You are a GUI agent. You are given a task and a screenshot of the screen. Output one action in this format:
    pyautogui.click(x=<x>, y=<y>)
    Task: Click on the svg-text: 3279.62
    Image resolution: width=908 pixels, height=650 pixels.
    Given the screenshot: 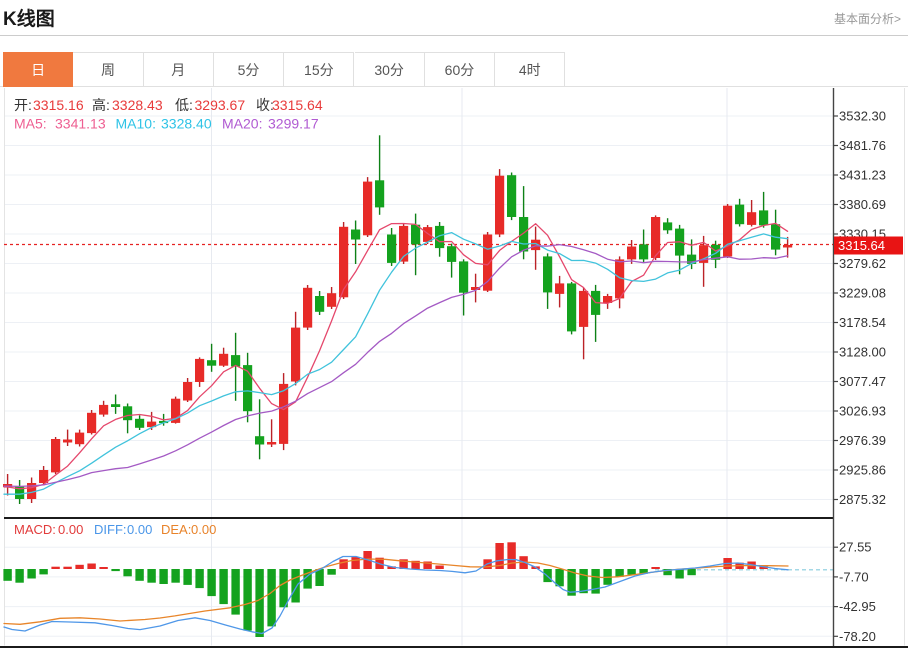 What is the action you would take?
    pyautogui.click(x=862, y=263)
    